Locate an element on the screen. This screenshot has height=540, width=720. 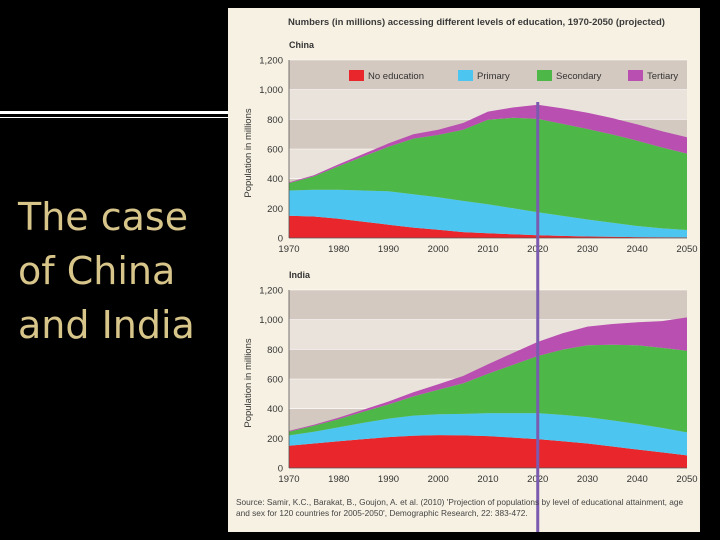
area-india-no-education is located at coordinates (488, 451).